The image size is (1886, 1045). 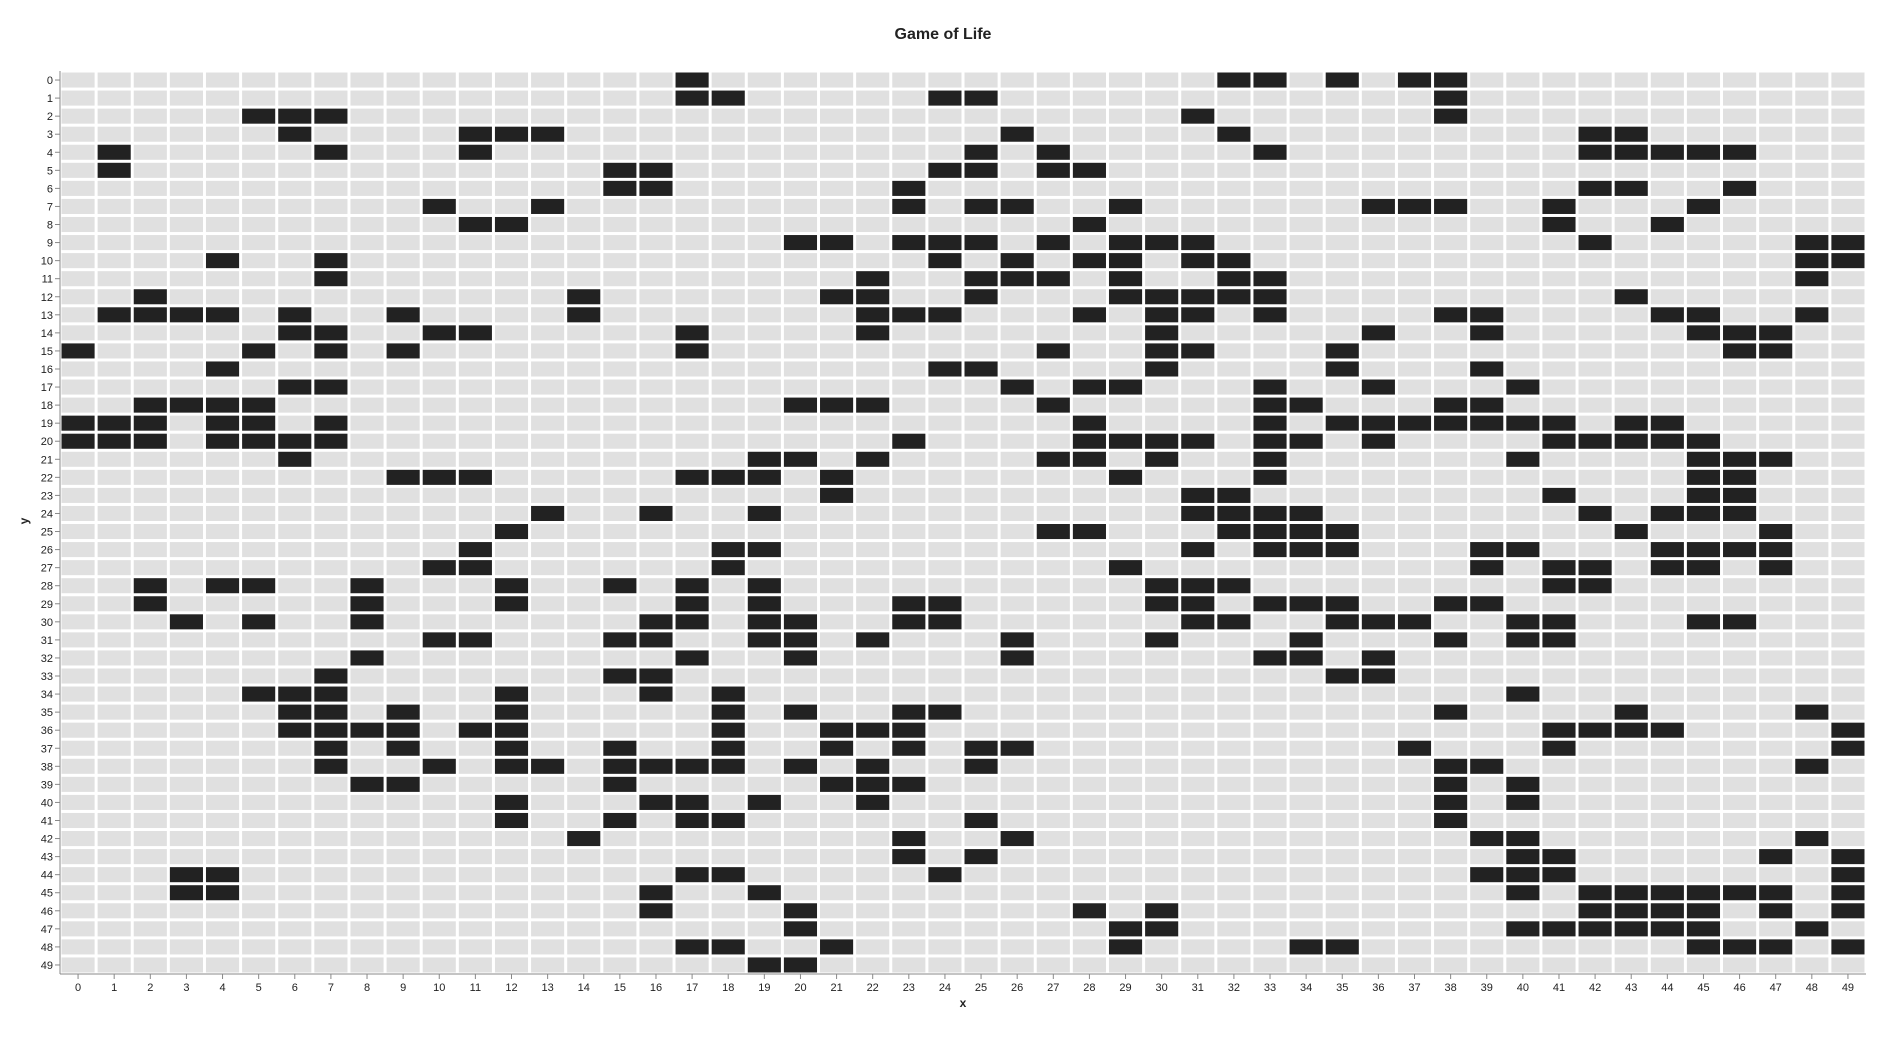 What do you see at coordinates (47, 840) in the screenshot?
I see `y-tick-label: 42` at bounding box center [47, 840].